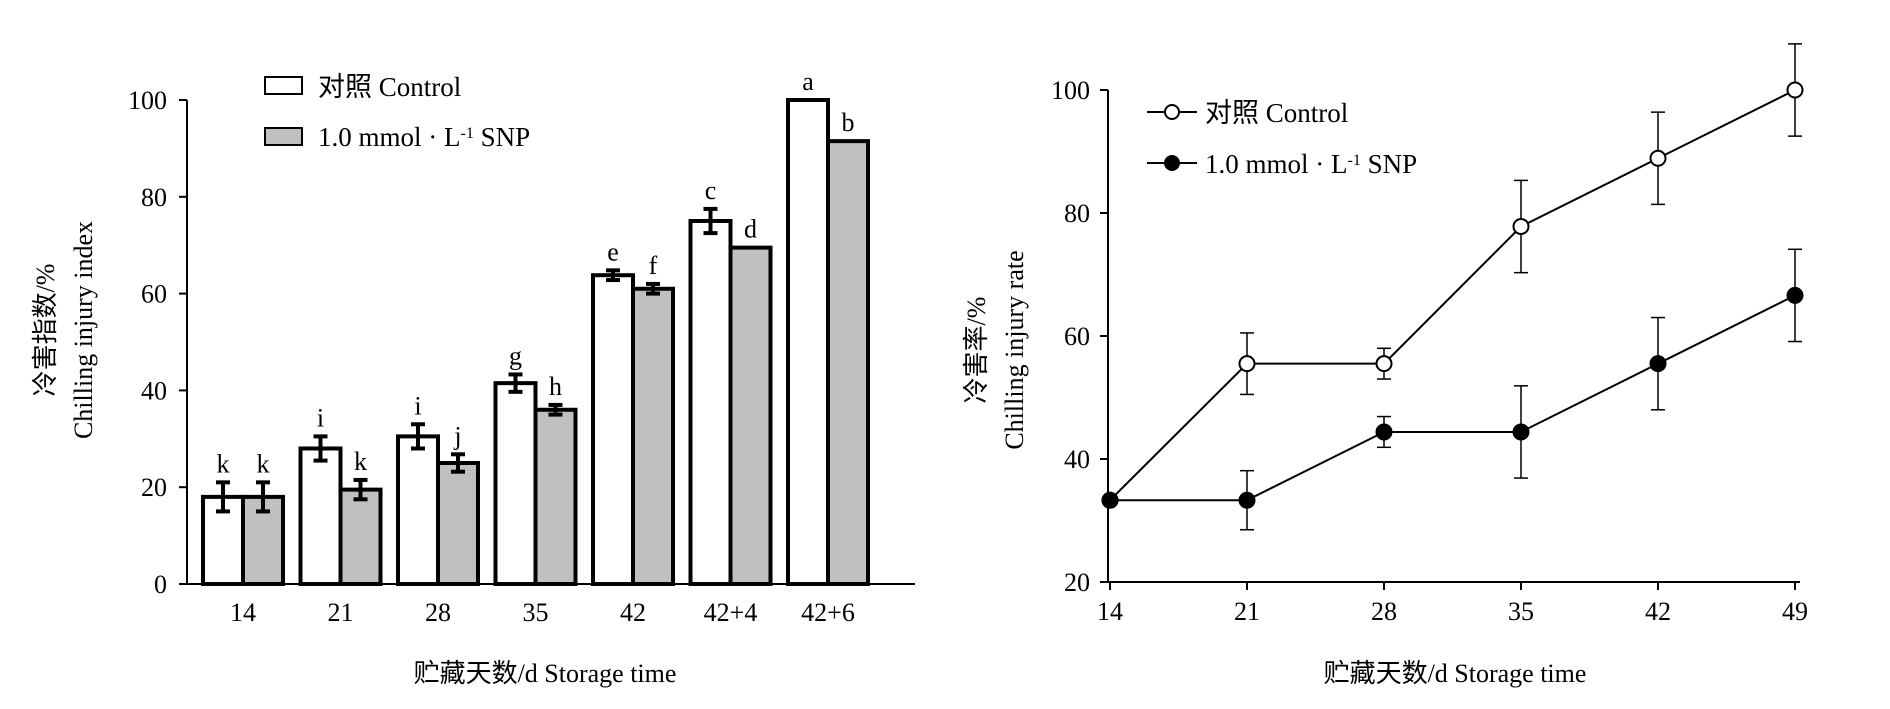  I want to click on legend-swatch-control, so click(283, 85).